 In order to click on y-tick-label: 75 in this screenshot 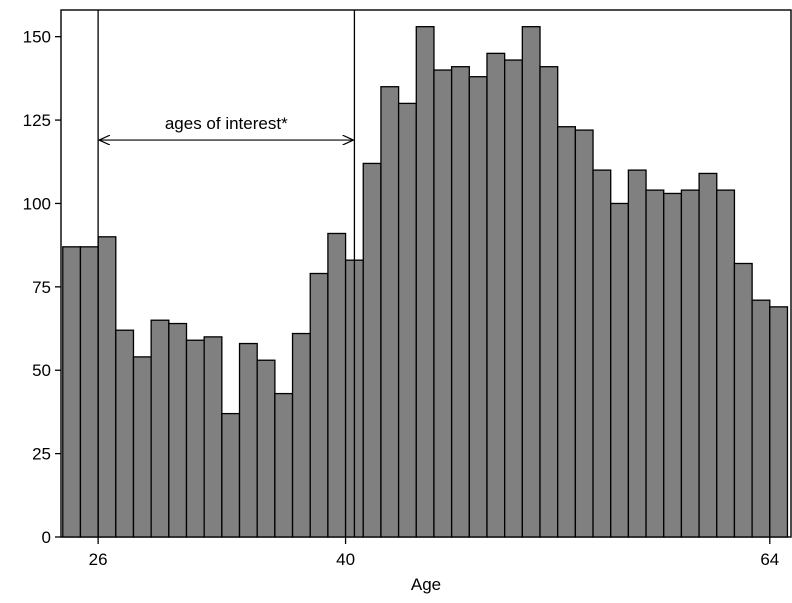, I will do `click(41, 287)`.